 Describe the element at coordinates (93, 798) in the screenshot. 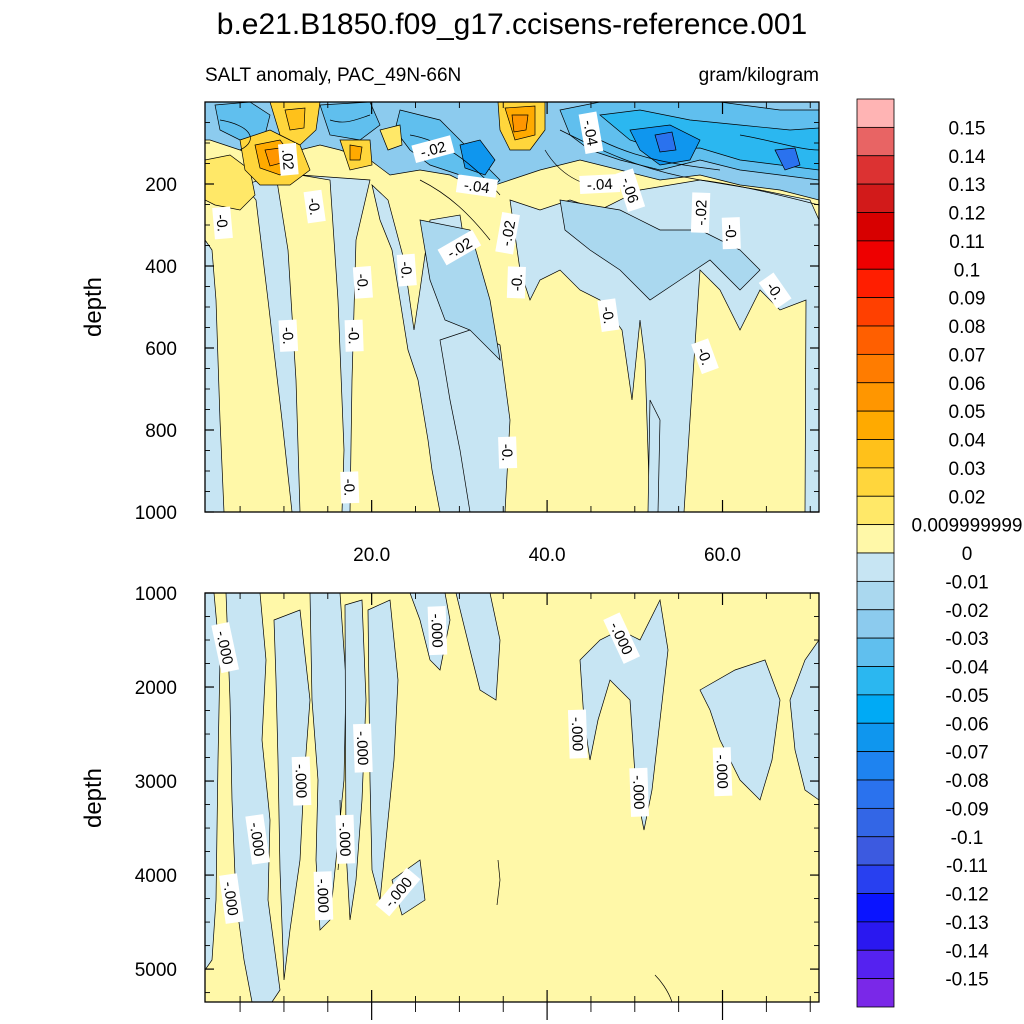

I see `lower-y-label: depth` at that location.